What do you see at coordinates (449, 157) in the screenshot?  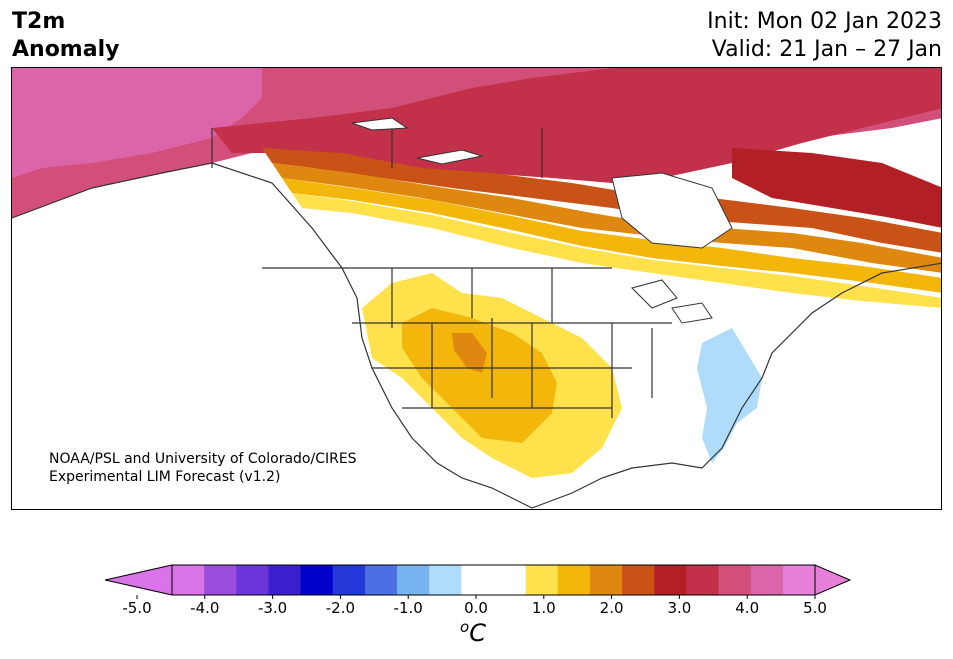 I see `great-slave-lake` at bounding box center [449, 157].